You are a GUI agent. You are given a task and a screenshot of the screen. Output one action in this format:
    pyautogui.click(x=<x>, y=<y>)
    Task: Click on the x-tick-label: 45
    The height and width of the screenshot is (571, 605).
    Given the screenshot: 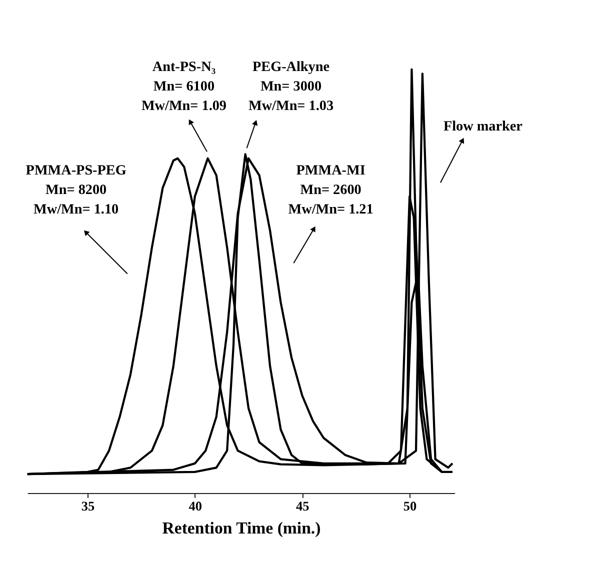 What is the action you would take?
    pyautogui.click(x=303, y=506)
    